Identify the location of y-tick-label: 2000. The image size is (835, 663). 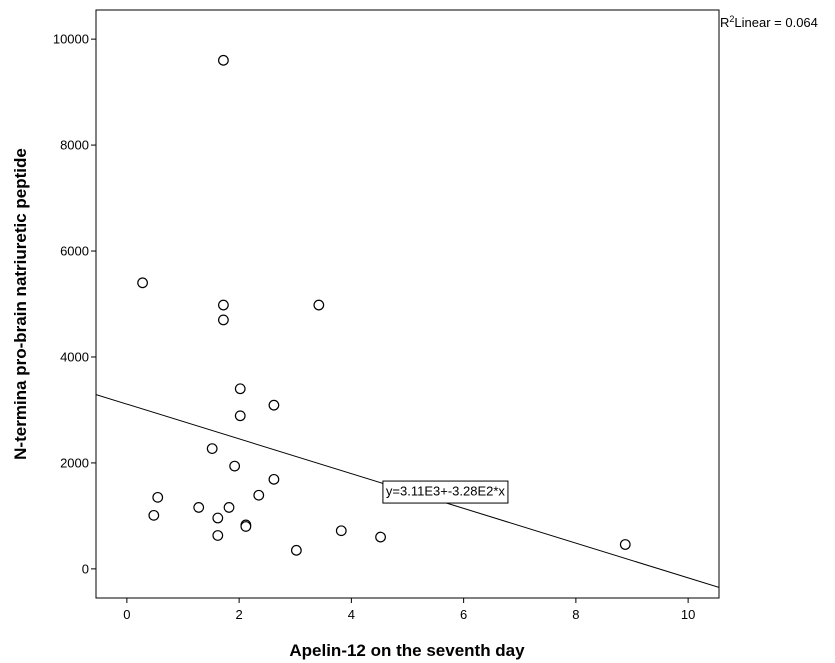
(74, 462).